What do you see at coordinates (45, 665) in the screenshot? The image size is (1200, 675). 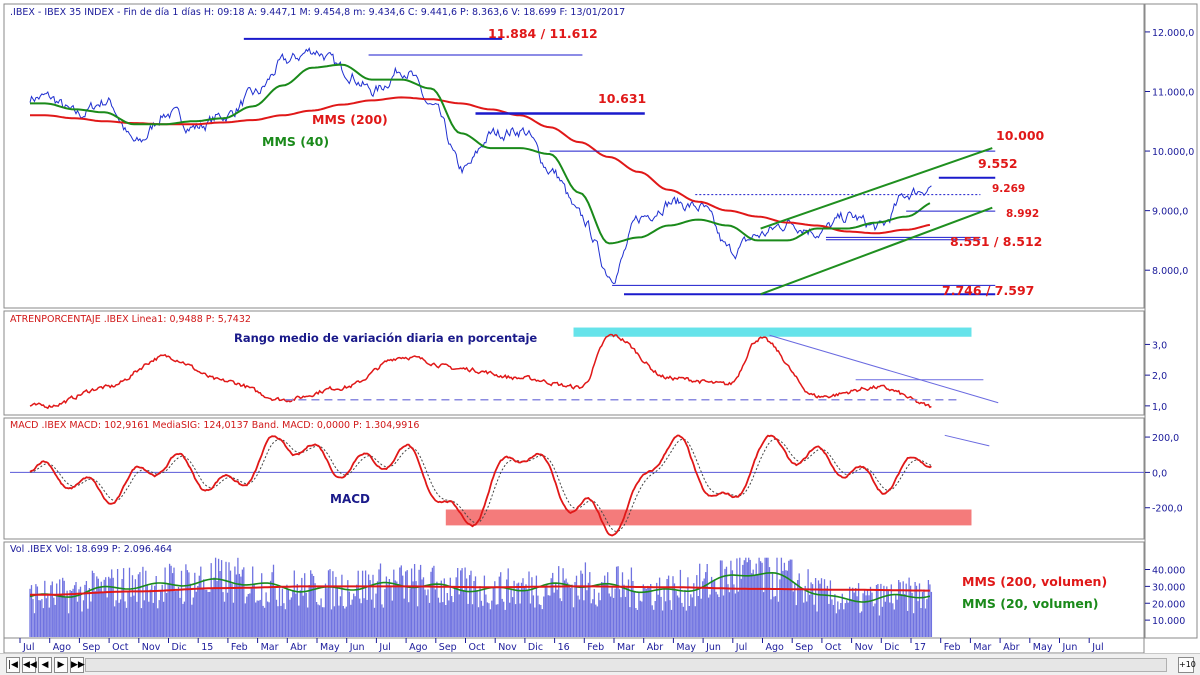 I see `step-back-icon: ◀` at bounding box center [45, 665].